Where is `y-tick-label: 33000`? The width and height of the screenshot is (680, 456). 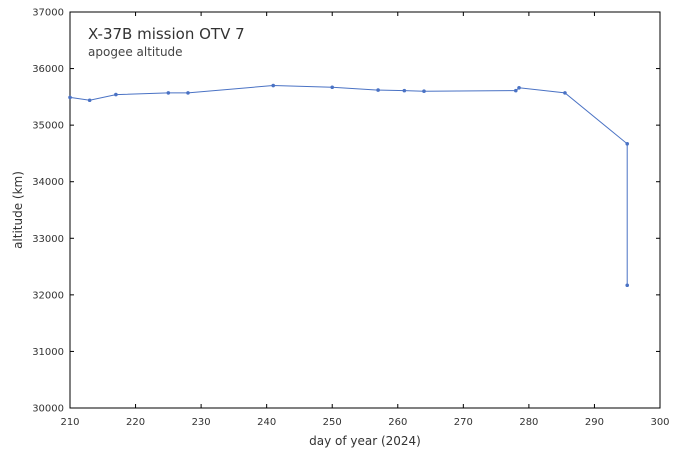
y-tick-label: 33000 is located at coordinates (48, 239).